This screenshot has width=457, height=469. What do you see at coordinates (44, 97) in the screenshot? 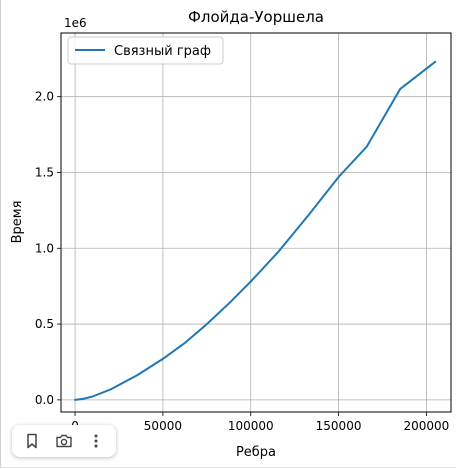
I see `y-tick-label: 2.0` at bounding box center [44, 97].